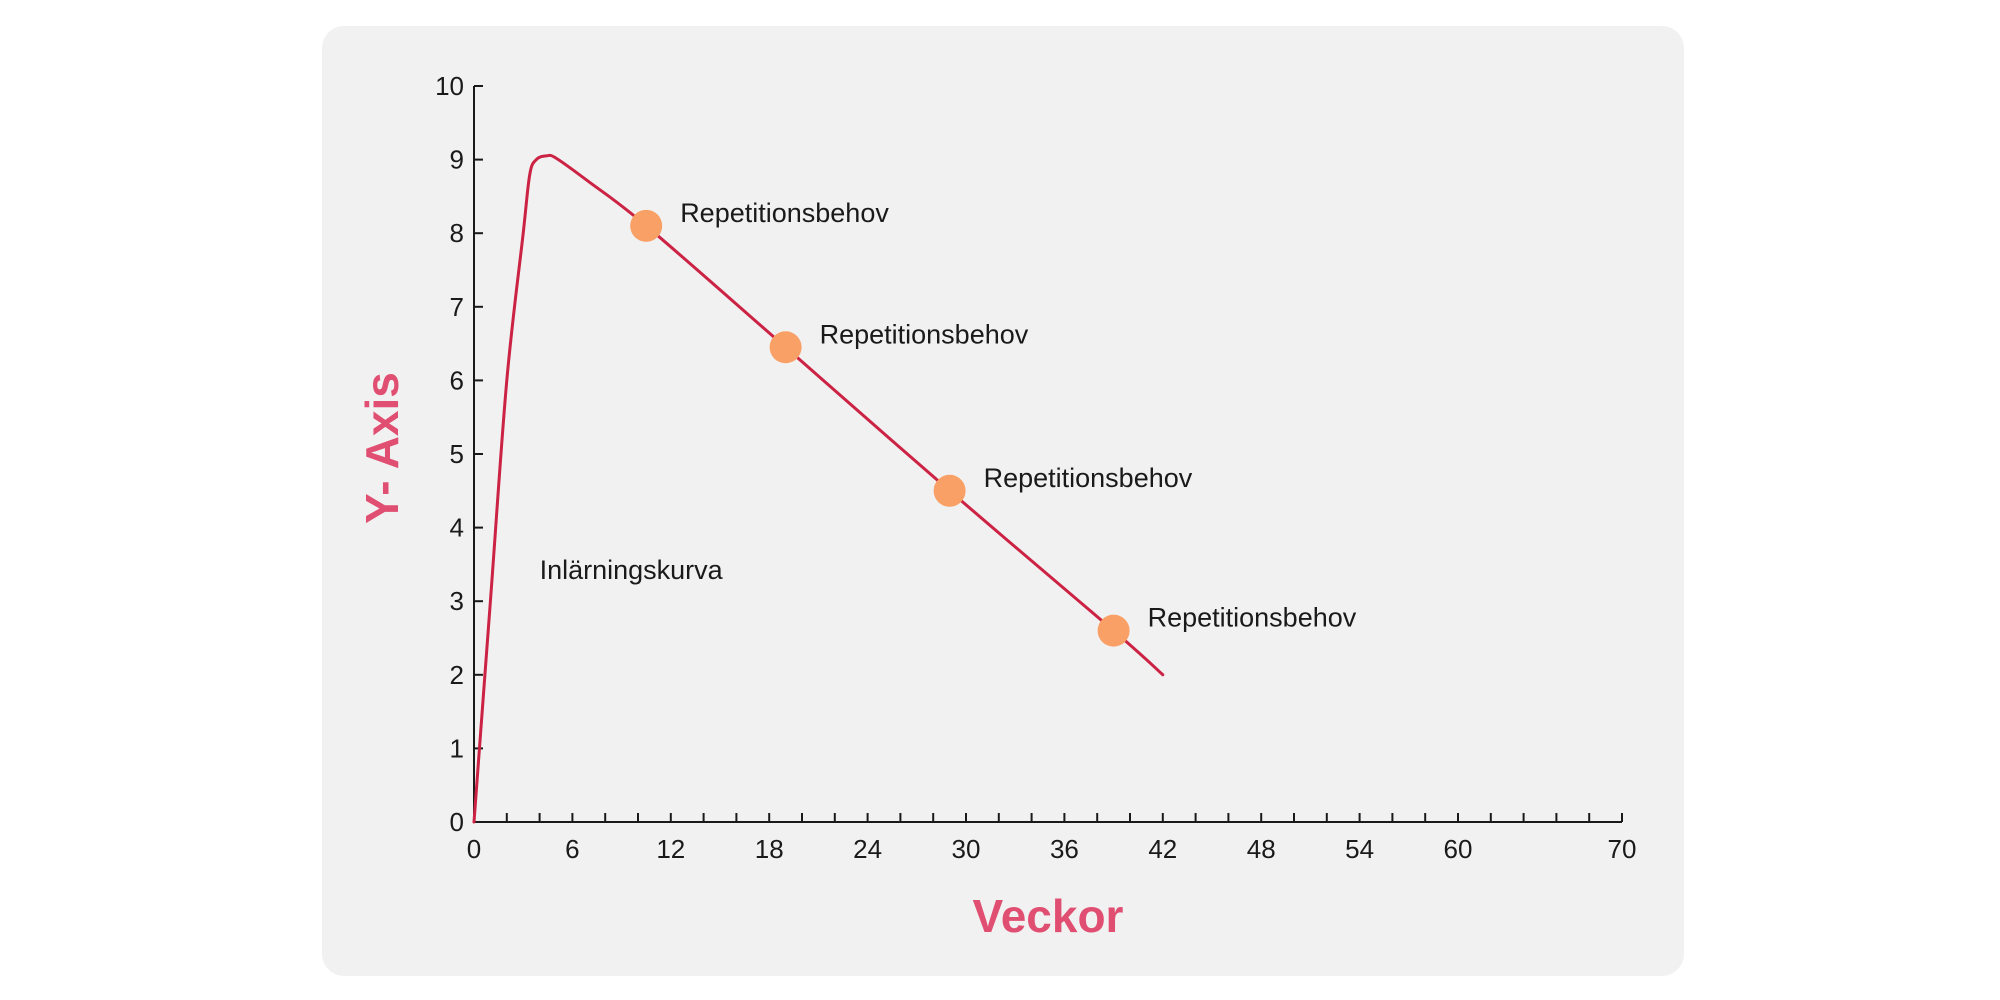  I want to click on y-tick-label: 9, so click(457, 160).